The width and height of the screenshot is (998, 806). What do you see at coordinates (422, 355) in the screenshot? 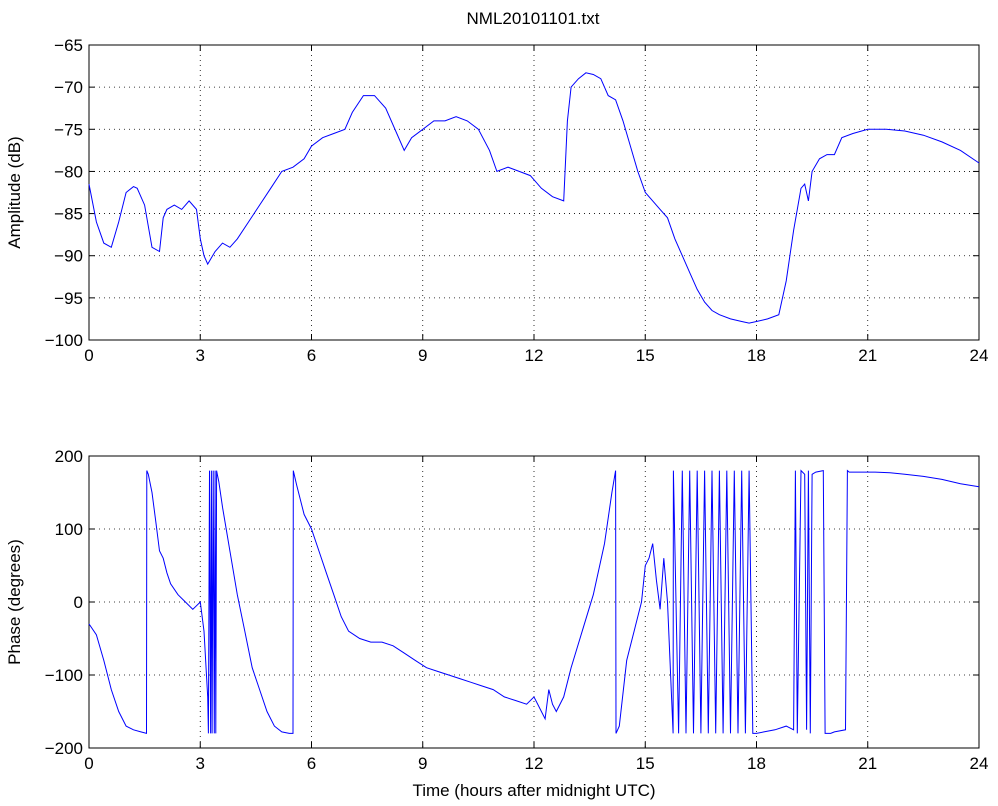
I see `amplitude-x-tick-label: 9` at bounding box center [422, 355].